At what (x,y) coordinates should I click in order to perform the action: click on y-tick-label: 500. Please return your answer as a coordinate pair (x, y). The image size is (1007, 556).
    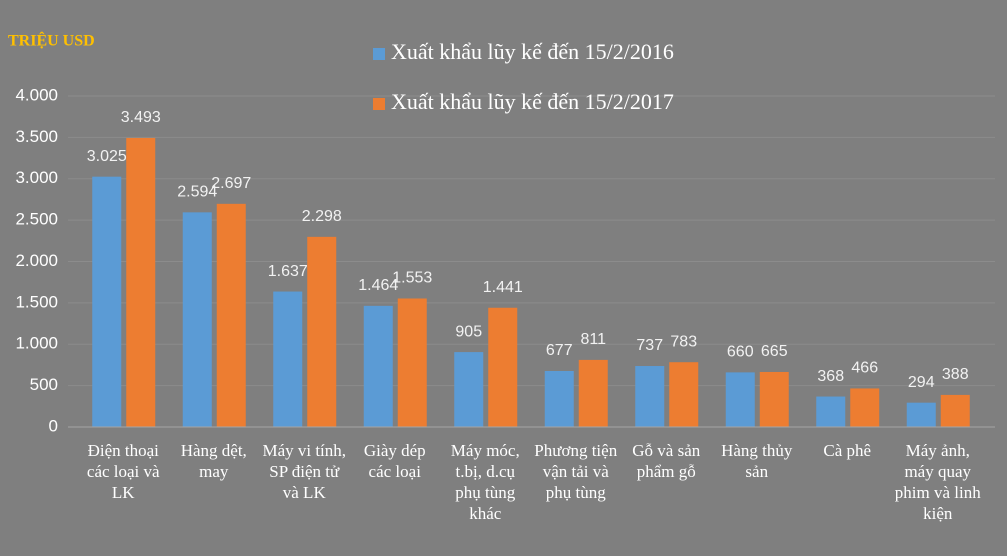
    Looking at the image, I should click on (44, 384).